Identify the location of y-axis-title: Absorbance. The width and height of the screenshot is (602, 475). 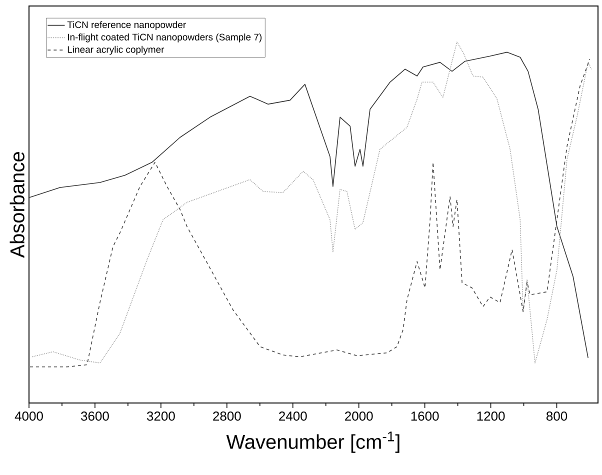
(17, 205).